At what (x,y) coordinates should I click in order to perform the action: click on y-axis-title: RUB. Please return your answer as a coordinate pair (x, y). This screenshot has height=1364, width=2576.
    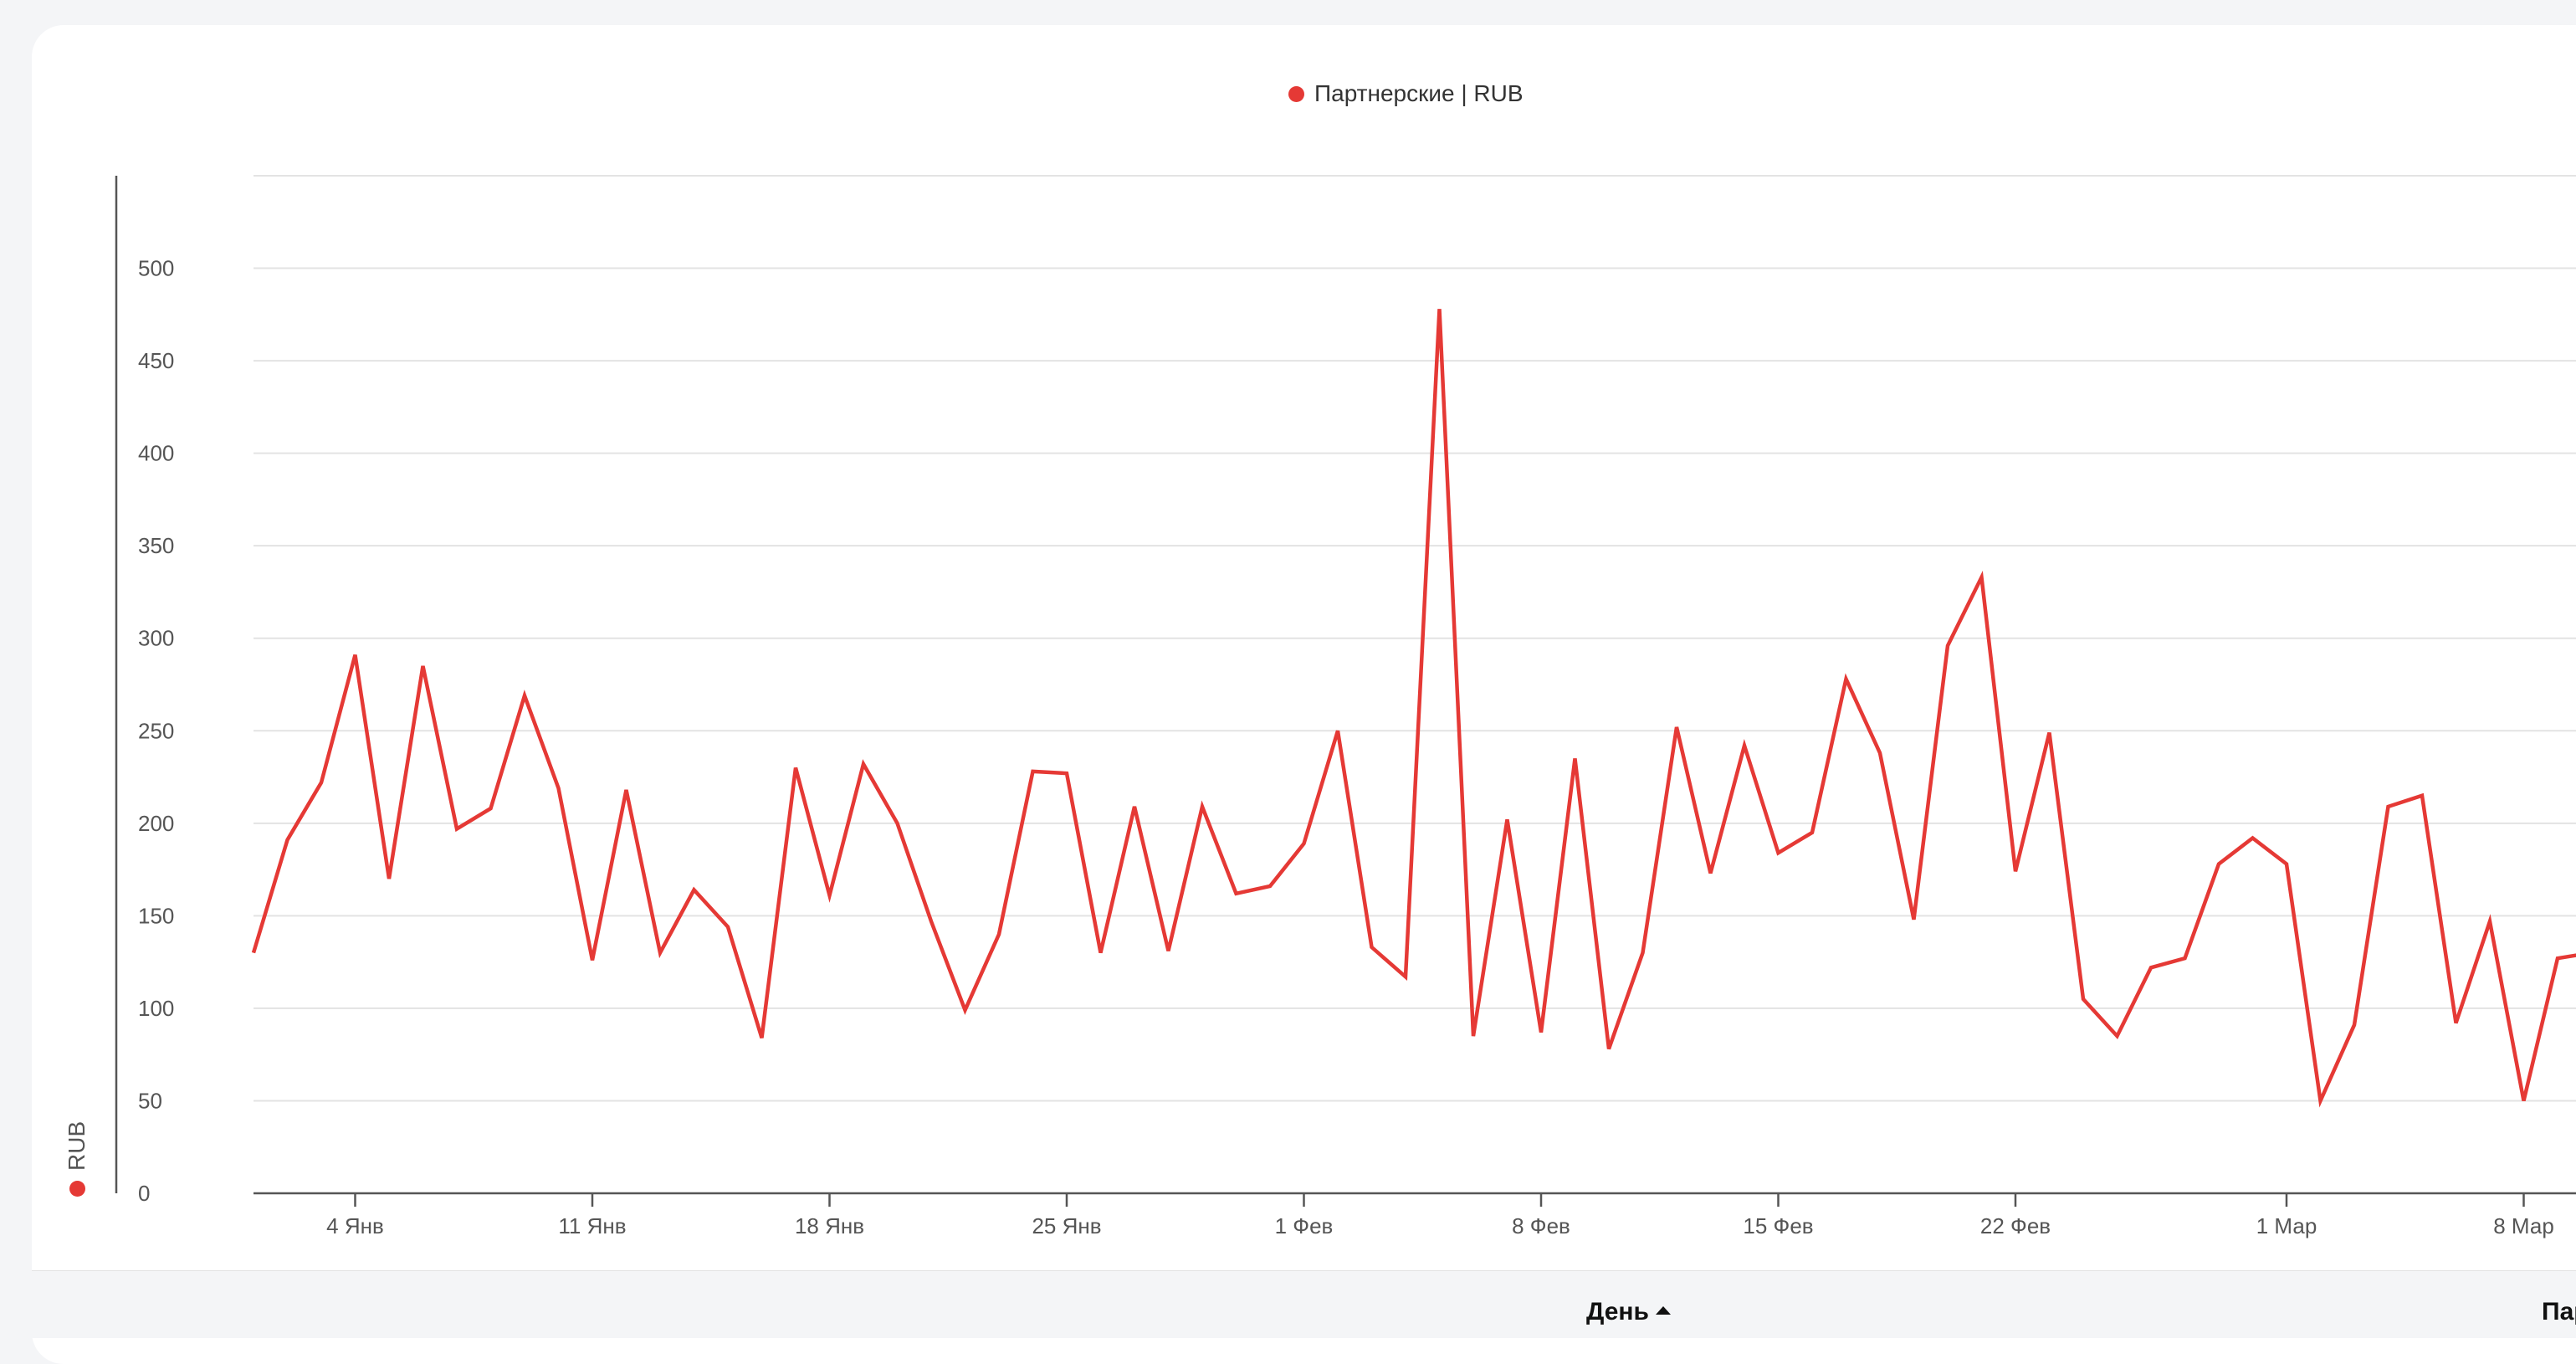
    Looking at the image, I should click on (77, 1159).